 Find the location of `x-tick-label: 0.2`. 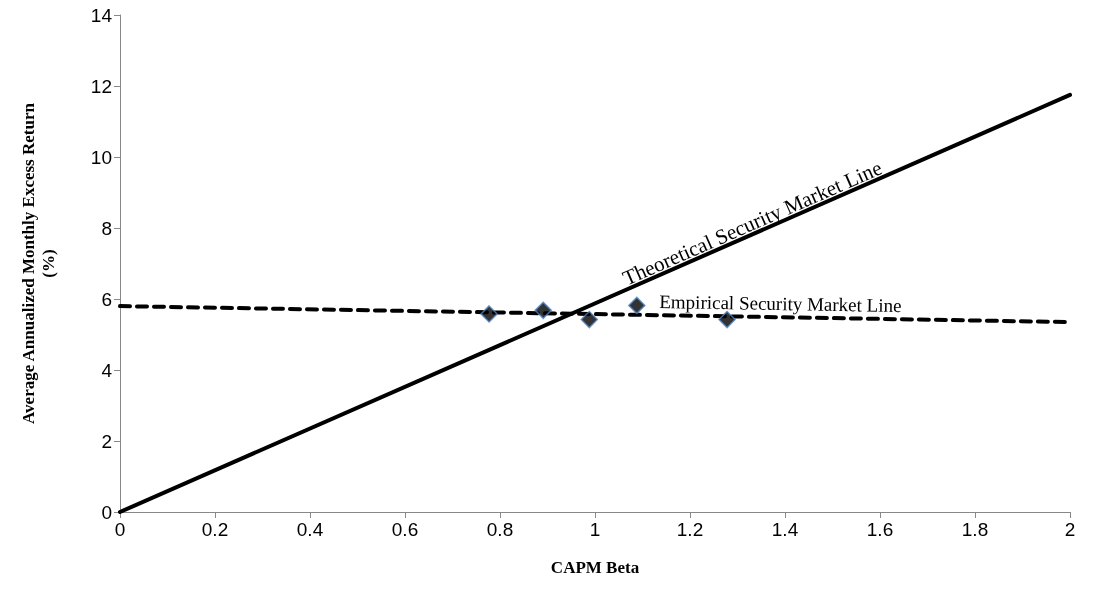

x-tick-label: 0.2 is located at coordinates (215, 529).